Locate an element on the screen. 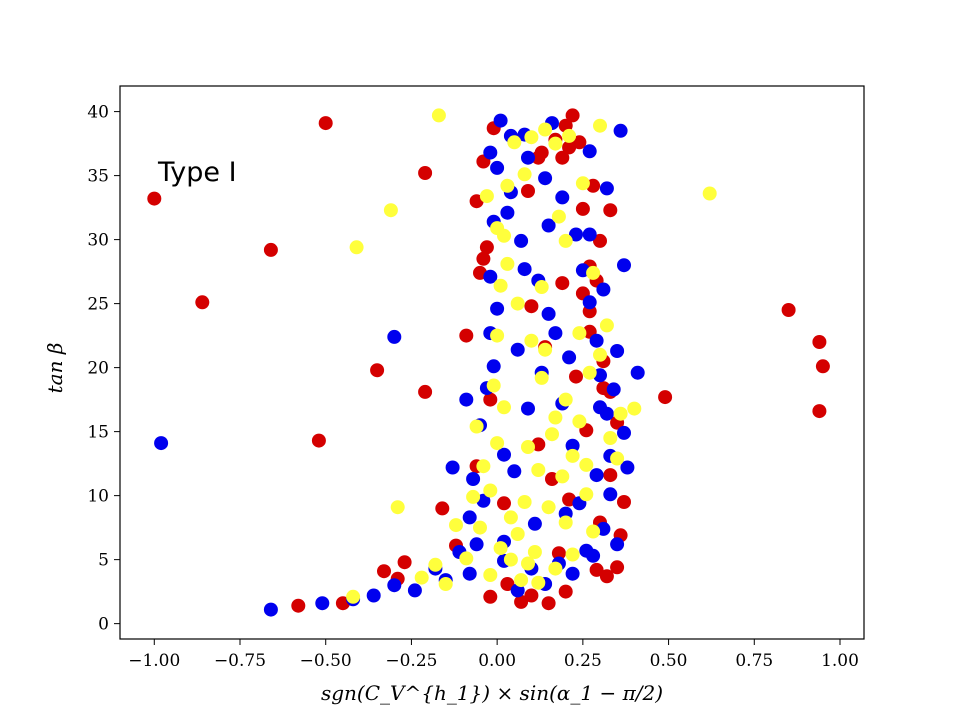 The width and height of the screenshot is (960, 720). y-tick-label: 5 is located at coordinates (103, 561).